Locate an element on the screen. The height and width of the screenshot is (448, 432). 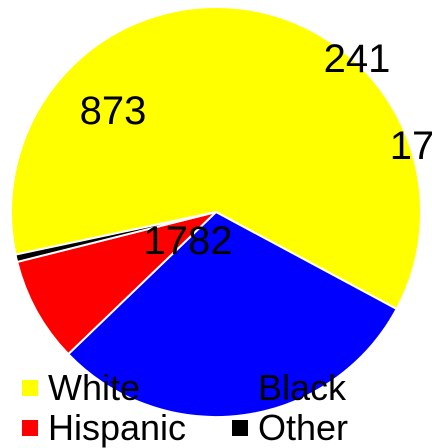
legend-item-other: Other is located at coordinates (327, 428).